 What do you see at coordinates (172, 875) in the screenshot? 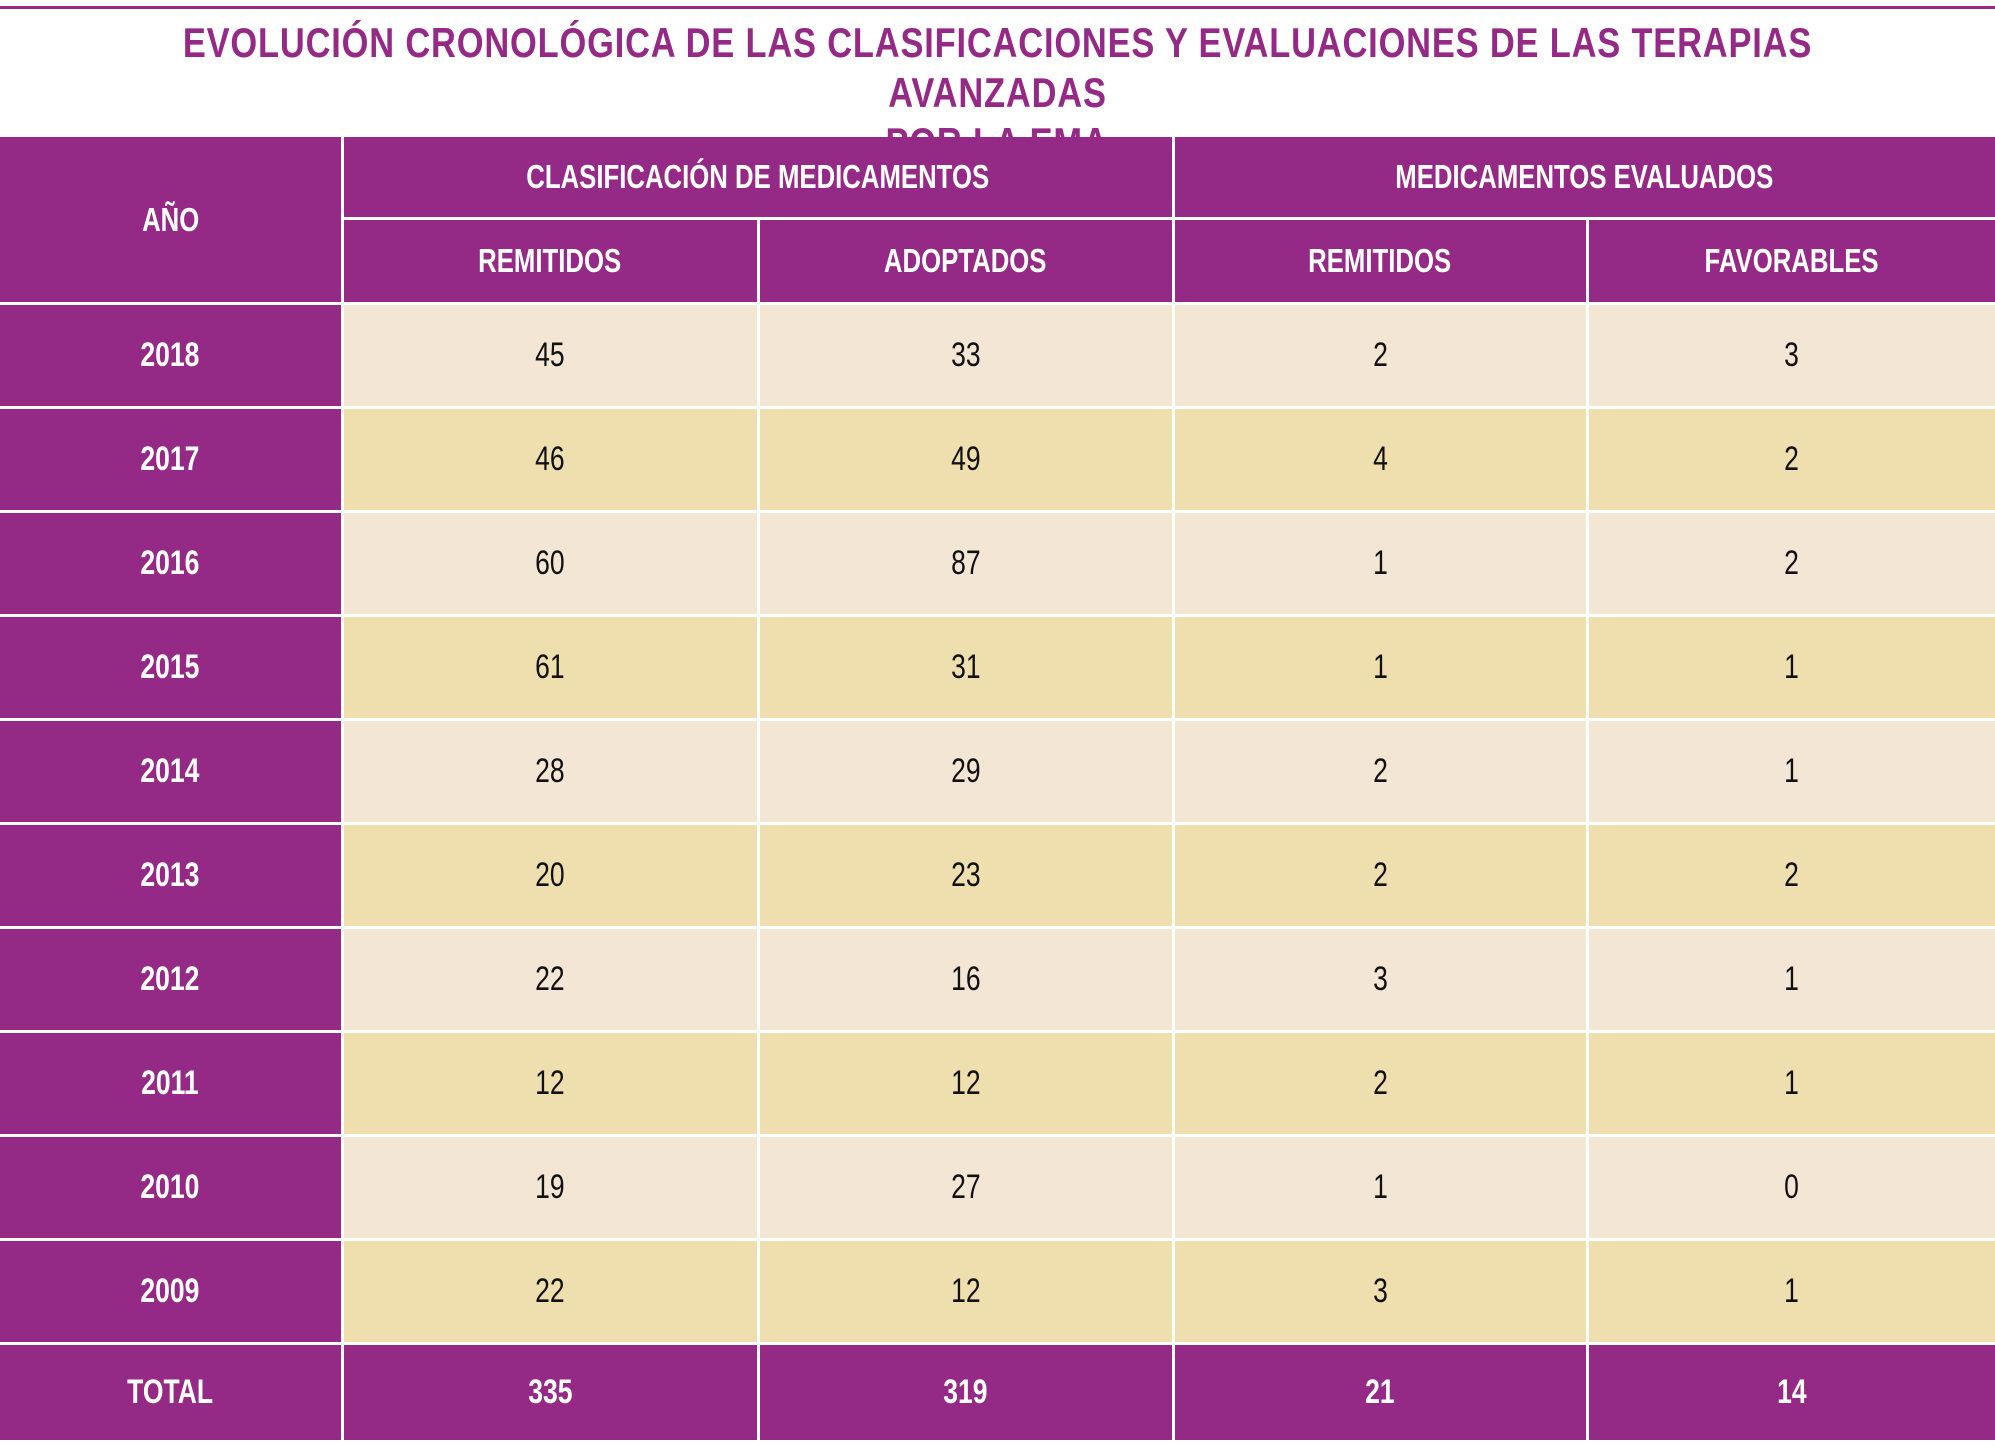
I see `year-cell: 2013` at bounding box center [172, 875].